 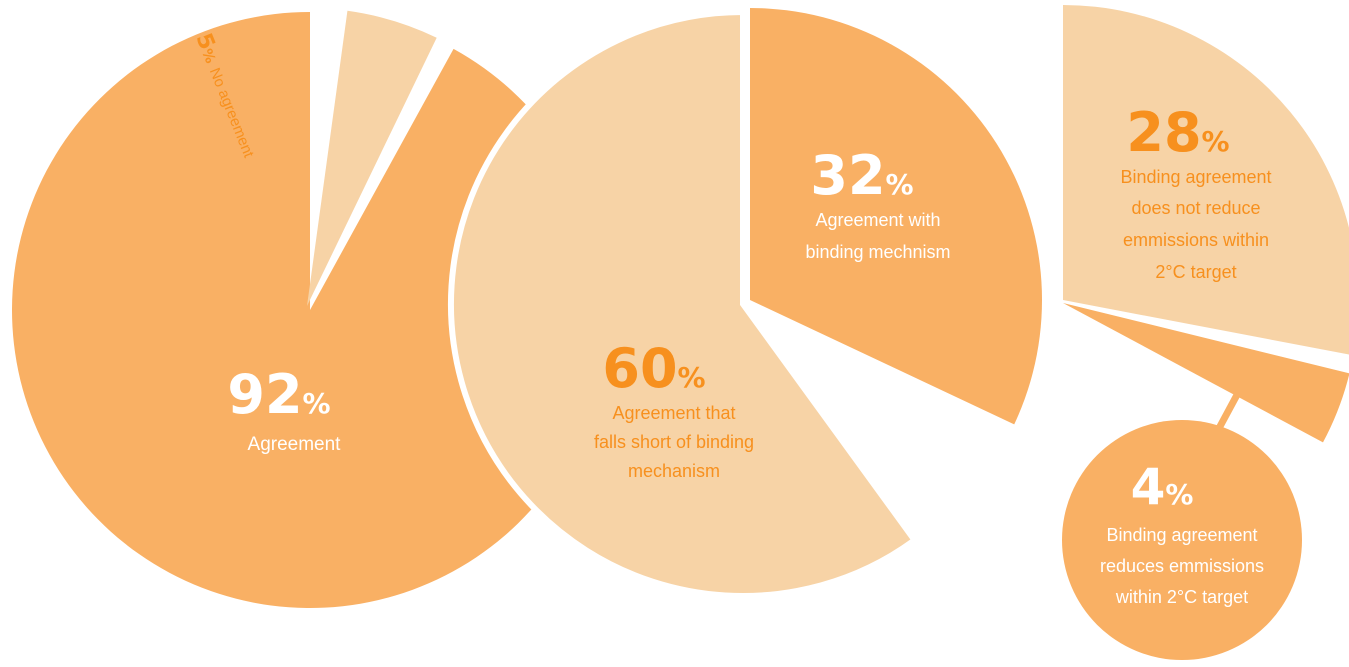 I want to click on pie-slice-binding-mechanism, so click(x=896, y=216).